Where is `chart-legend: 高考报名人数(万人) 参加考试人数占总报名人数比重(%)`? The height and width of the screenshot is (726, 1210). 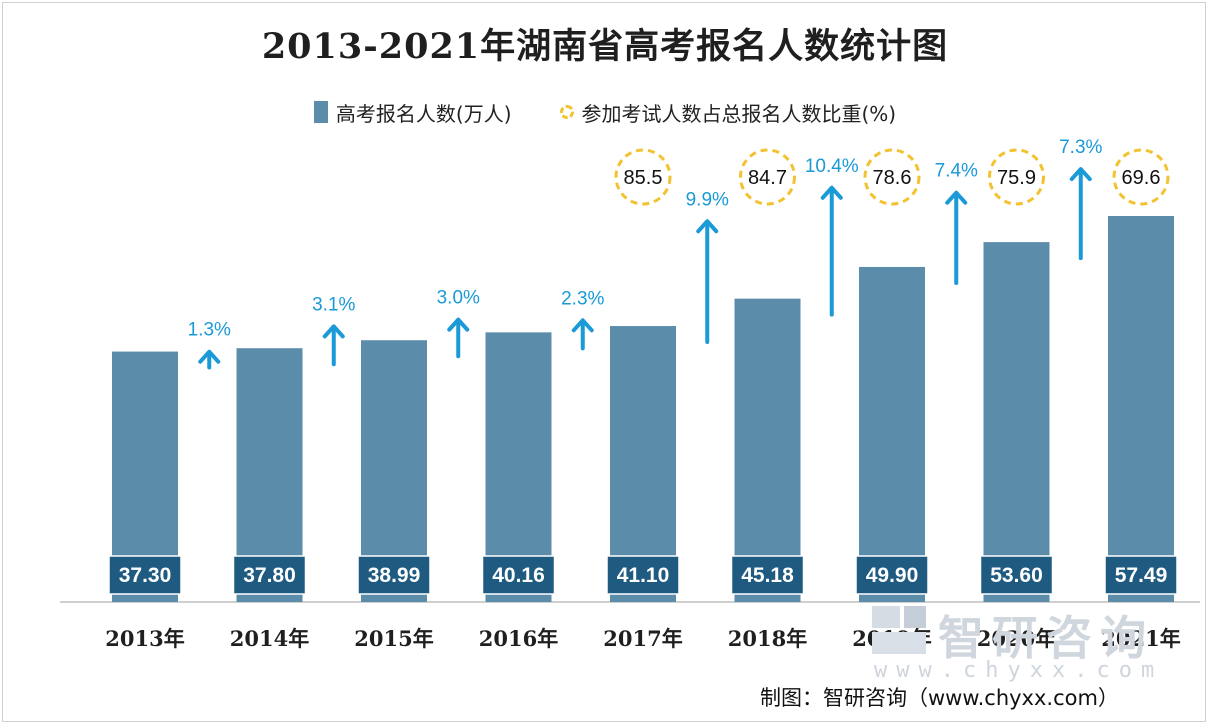
chart-legend: 高考报名人数(万人) 参加考试人数占总报名人数比重(%) is located at coordinates (605, 112).